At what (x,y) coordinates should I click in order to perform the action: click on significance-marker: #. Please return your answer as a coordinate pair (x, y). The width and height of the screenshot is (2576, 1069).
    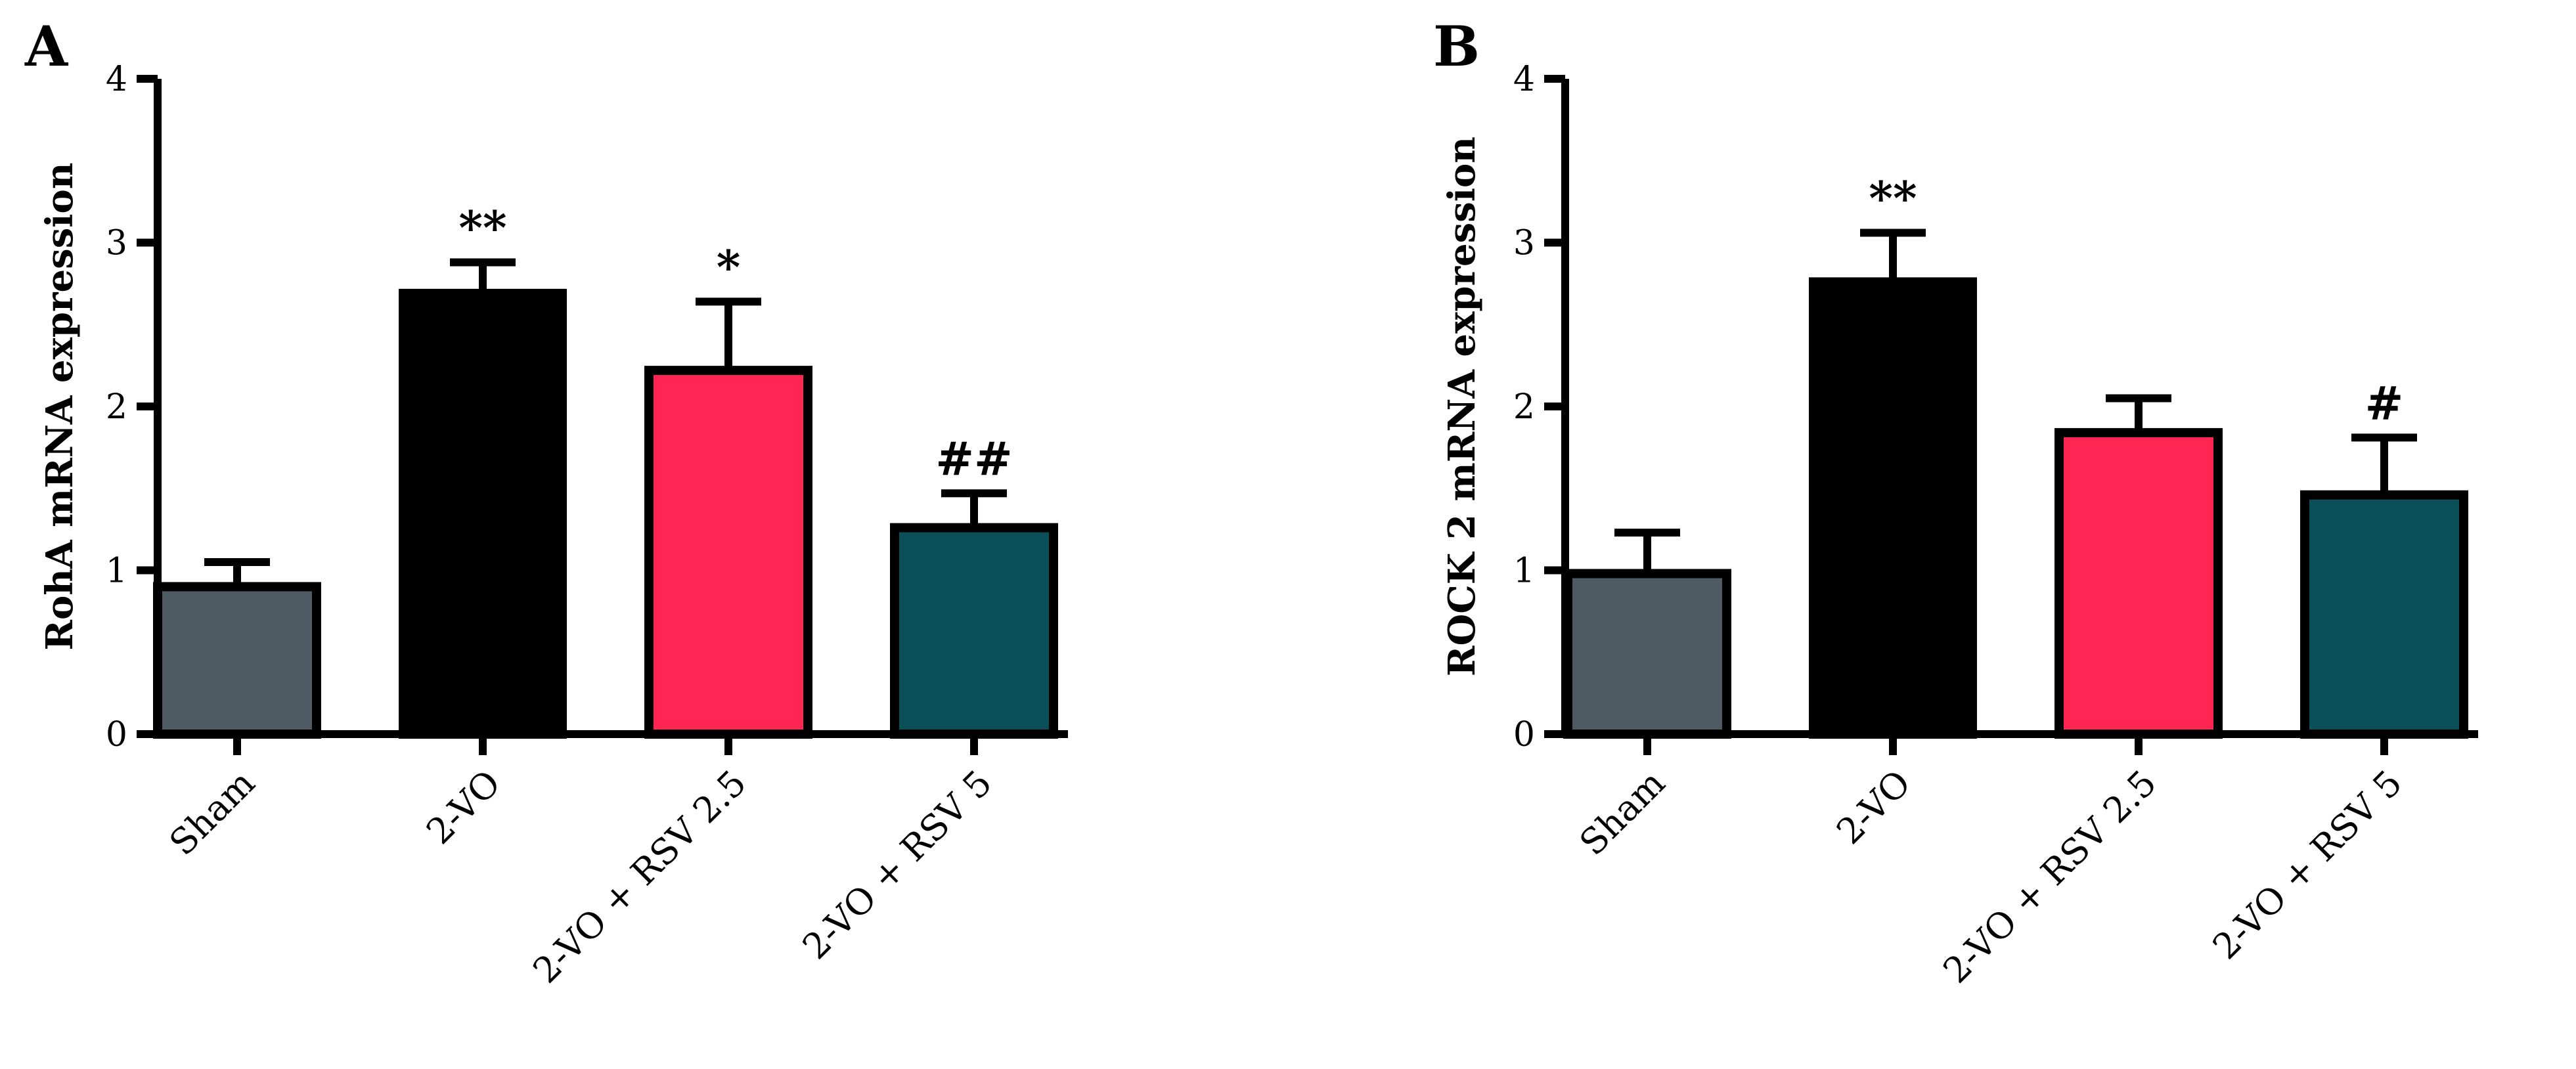
    Looking at the image, I should click on (2384, 403).